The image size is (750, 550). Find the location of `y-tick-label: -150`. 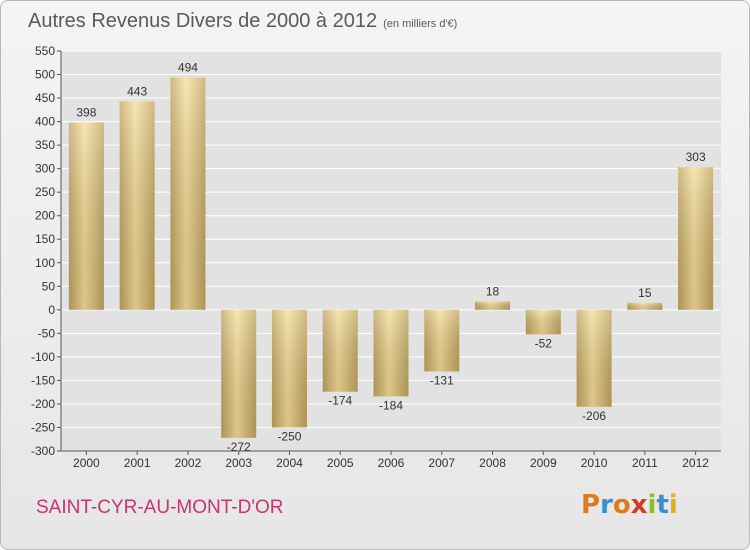

y-tick-label: -150 is located at coordinates (43, 380).